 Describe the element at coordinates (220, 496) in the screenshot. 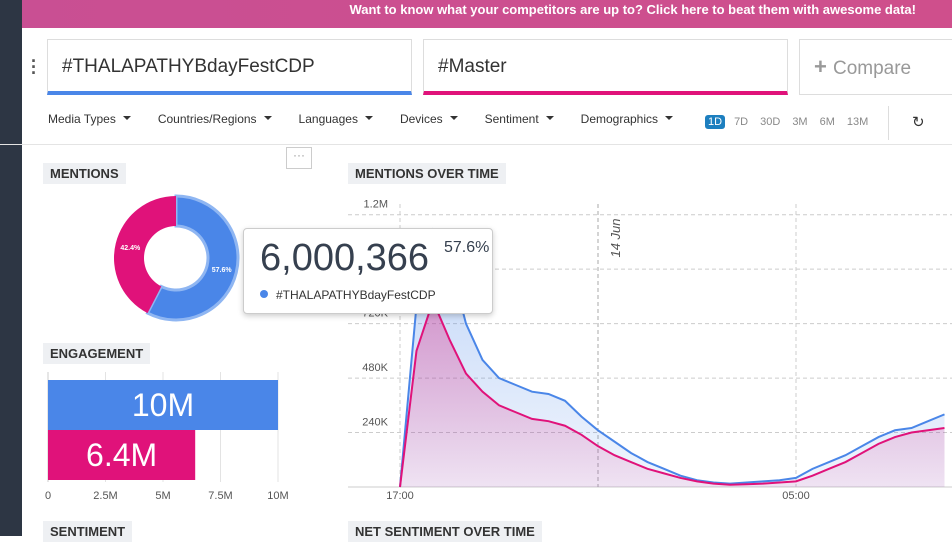

I see `x-tick-label: 7.5M` at that location.